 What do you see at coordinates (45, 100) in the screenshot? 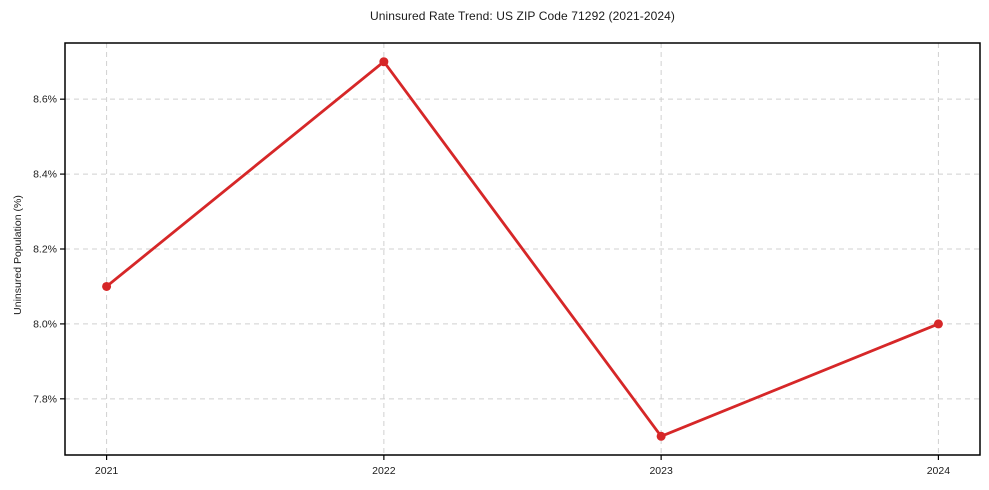
I see `y-tick-label-4: 8.6%` at bounding box center [45, 100].